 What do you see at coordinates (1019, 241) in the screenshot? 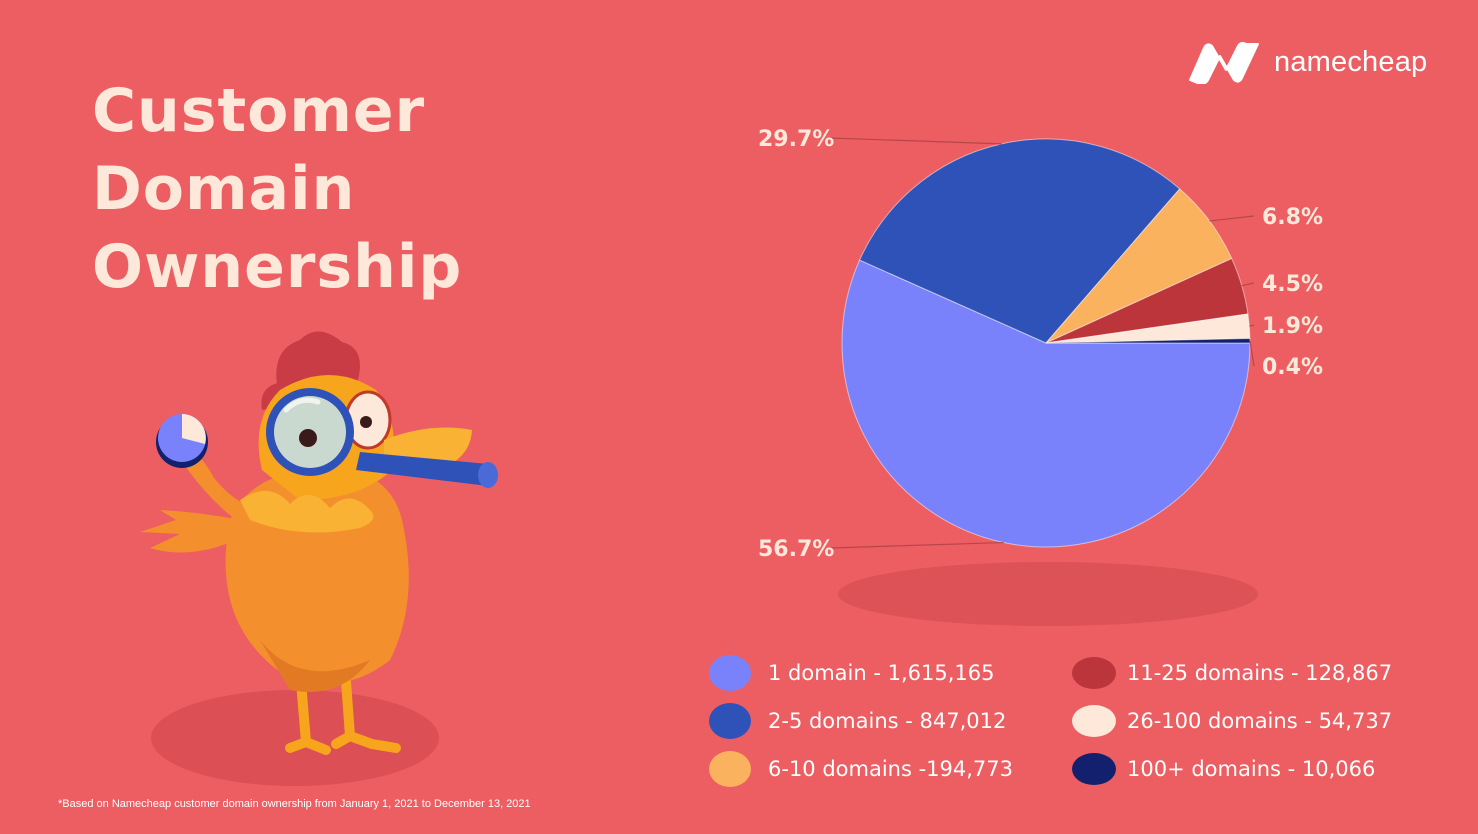
I see `pie-slice` at bounding box center [1019, 241].